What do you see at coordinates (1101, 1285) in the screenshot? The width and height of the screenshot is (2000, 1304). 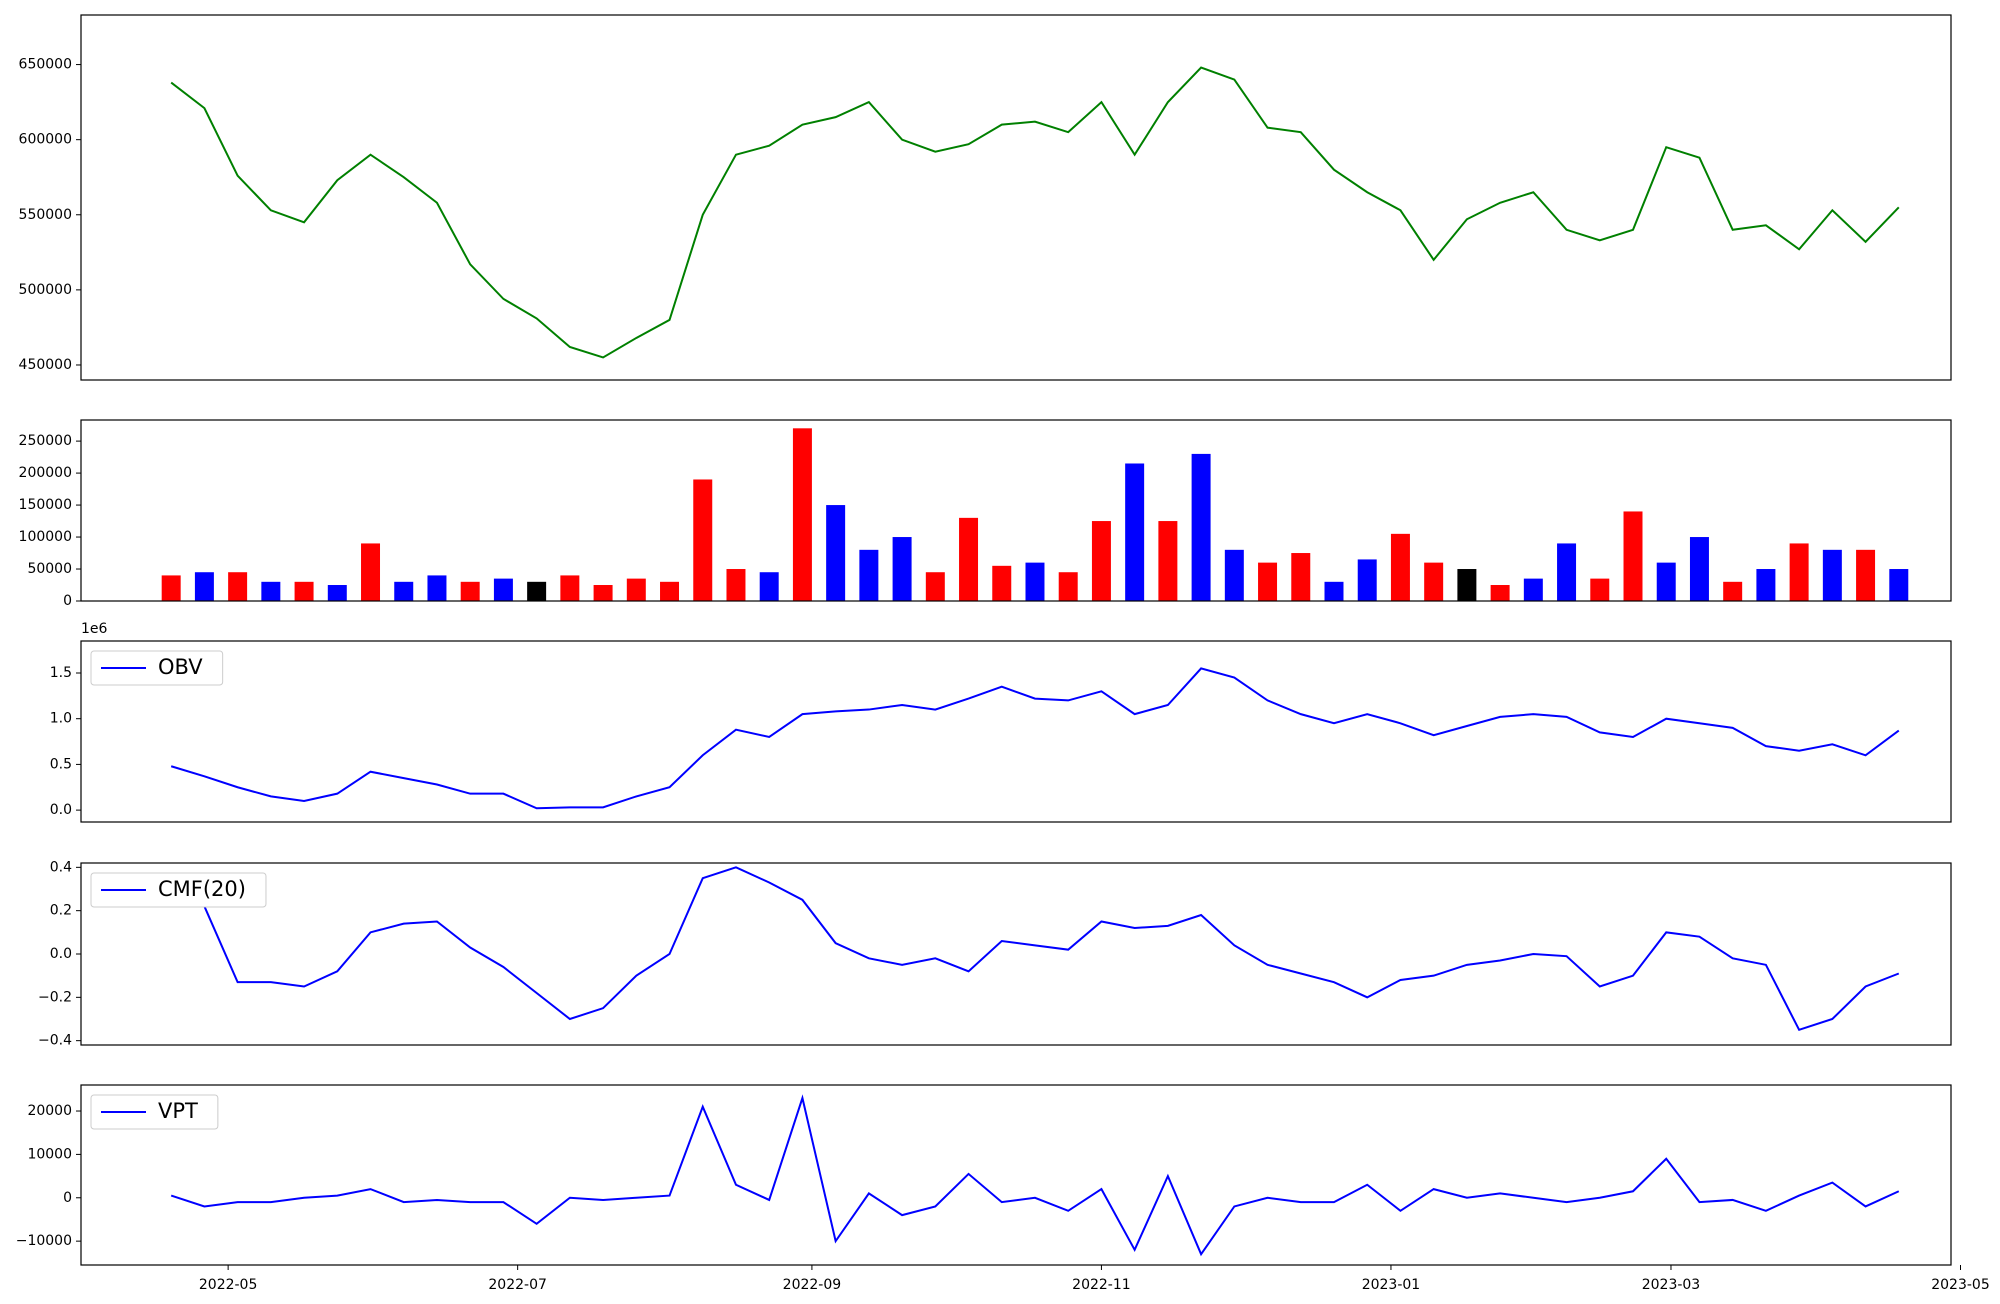 I see `x-tick-label: 2022-11` at bounding box center [1101, 1285].